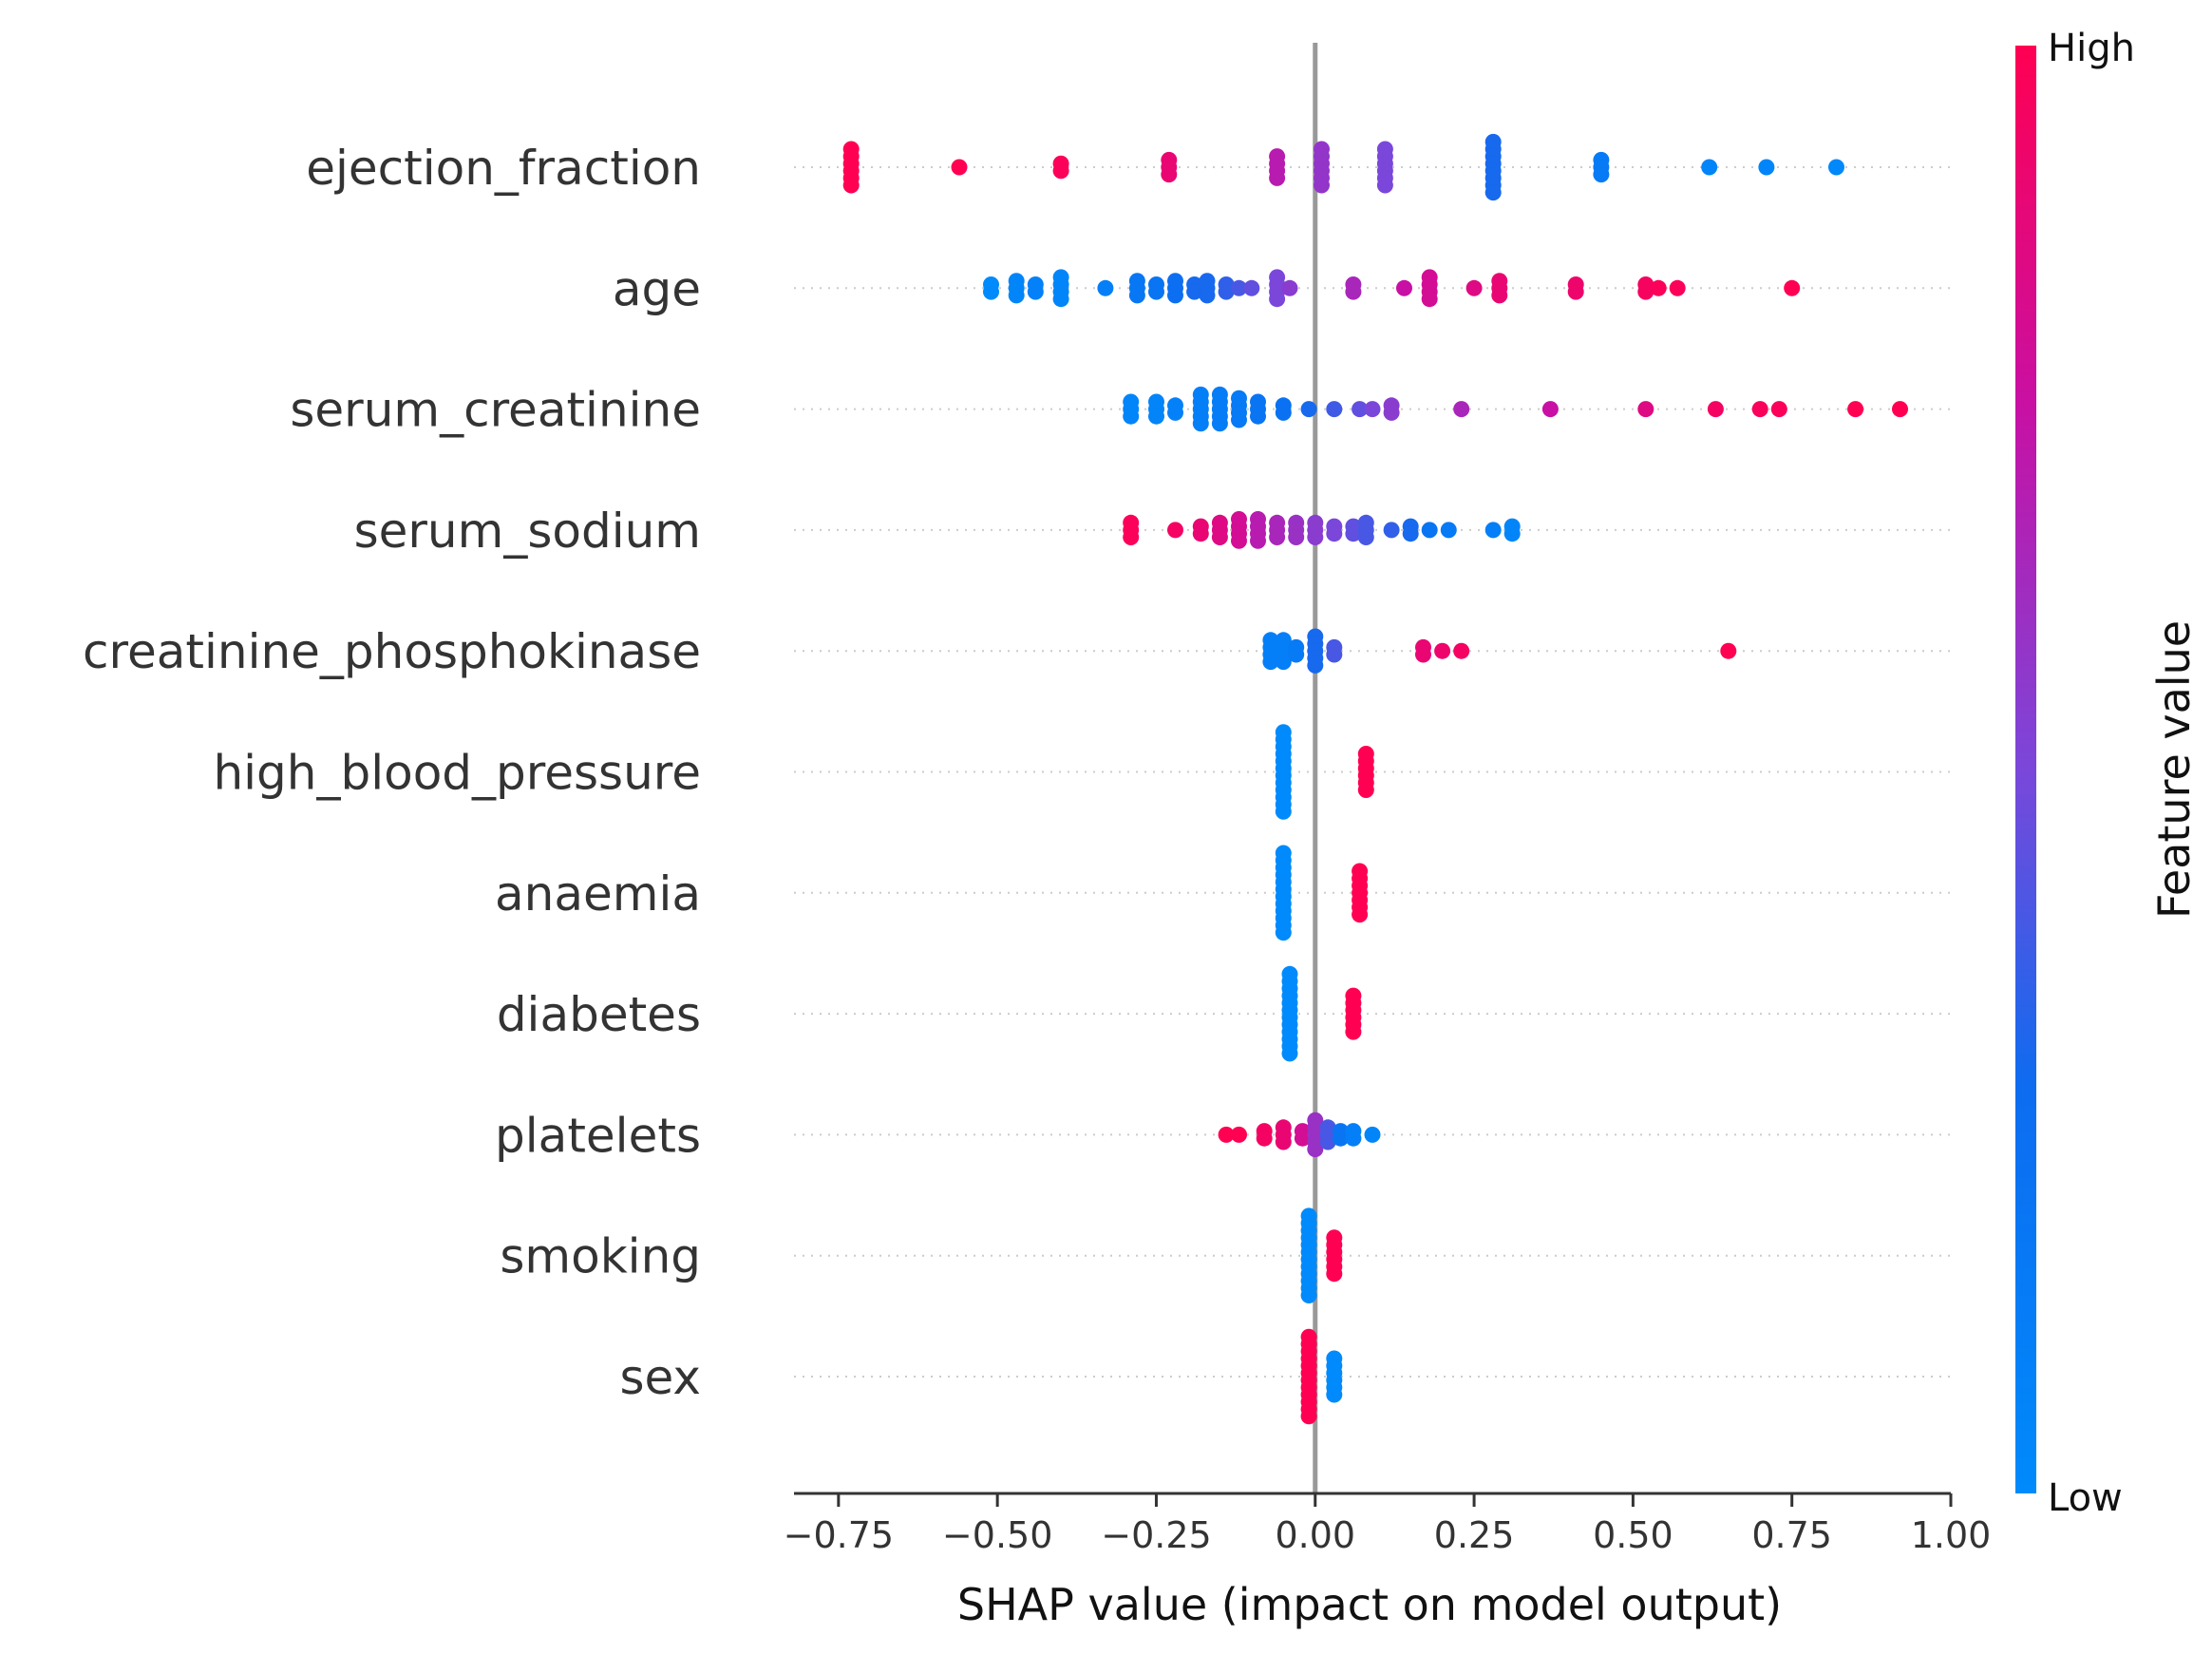 The image size is (2212, 1654). Describe the element at coordinates (495, 410) in the screenshot. I see `feature-label: serum_creatinine` at that location.